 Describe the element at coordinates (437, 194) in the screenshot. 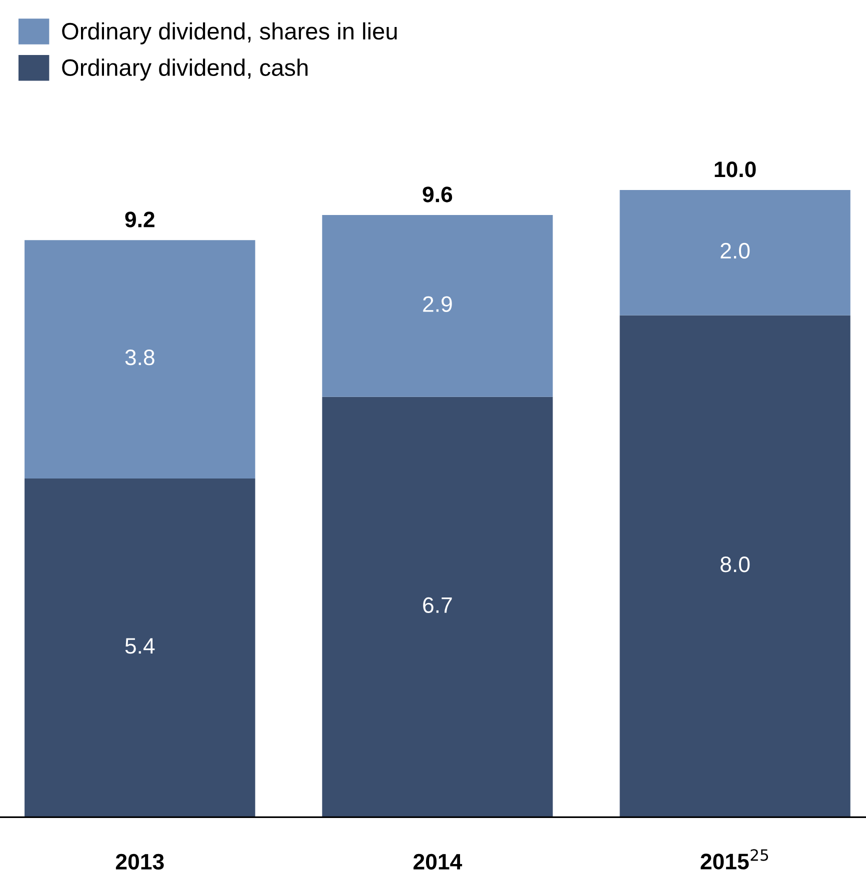

I see `total-label: 9.6` at that location.